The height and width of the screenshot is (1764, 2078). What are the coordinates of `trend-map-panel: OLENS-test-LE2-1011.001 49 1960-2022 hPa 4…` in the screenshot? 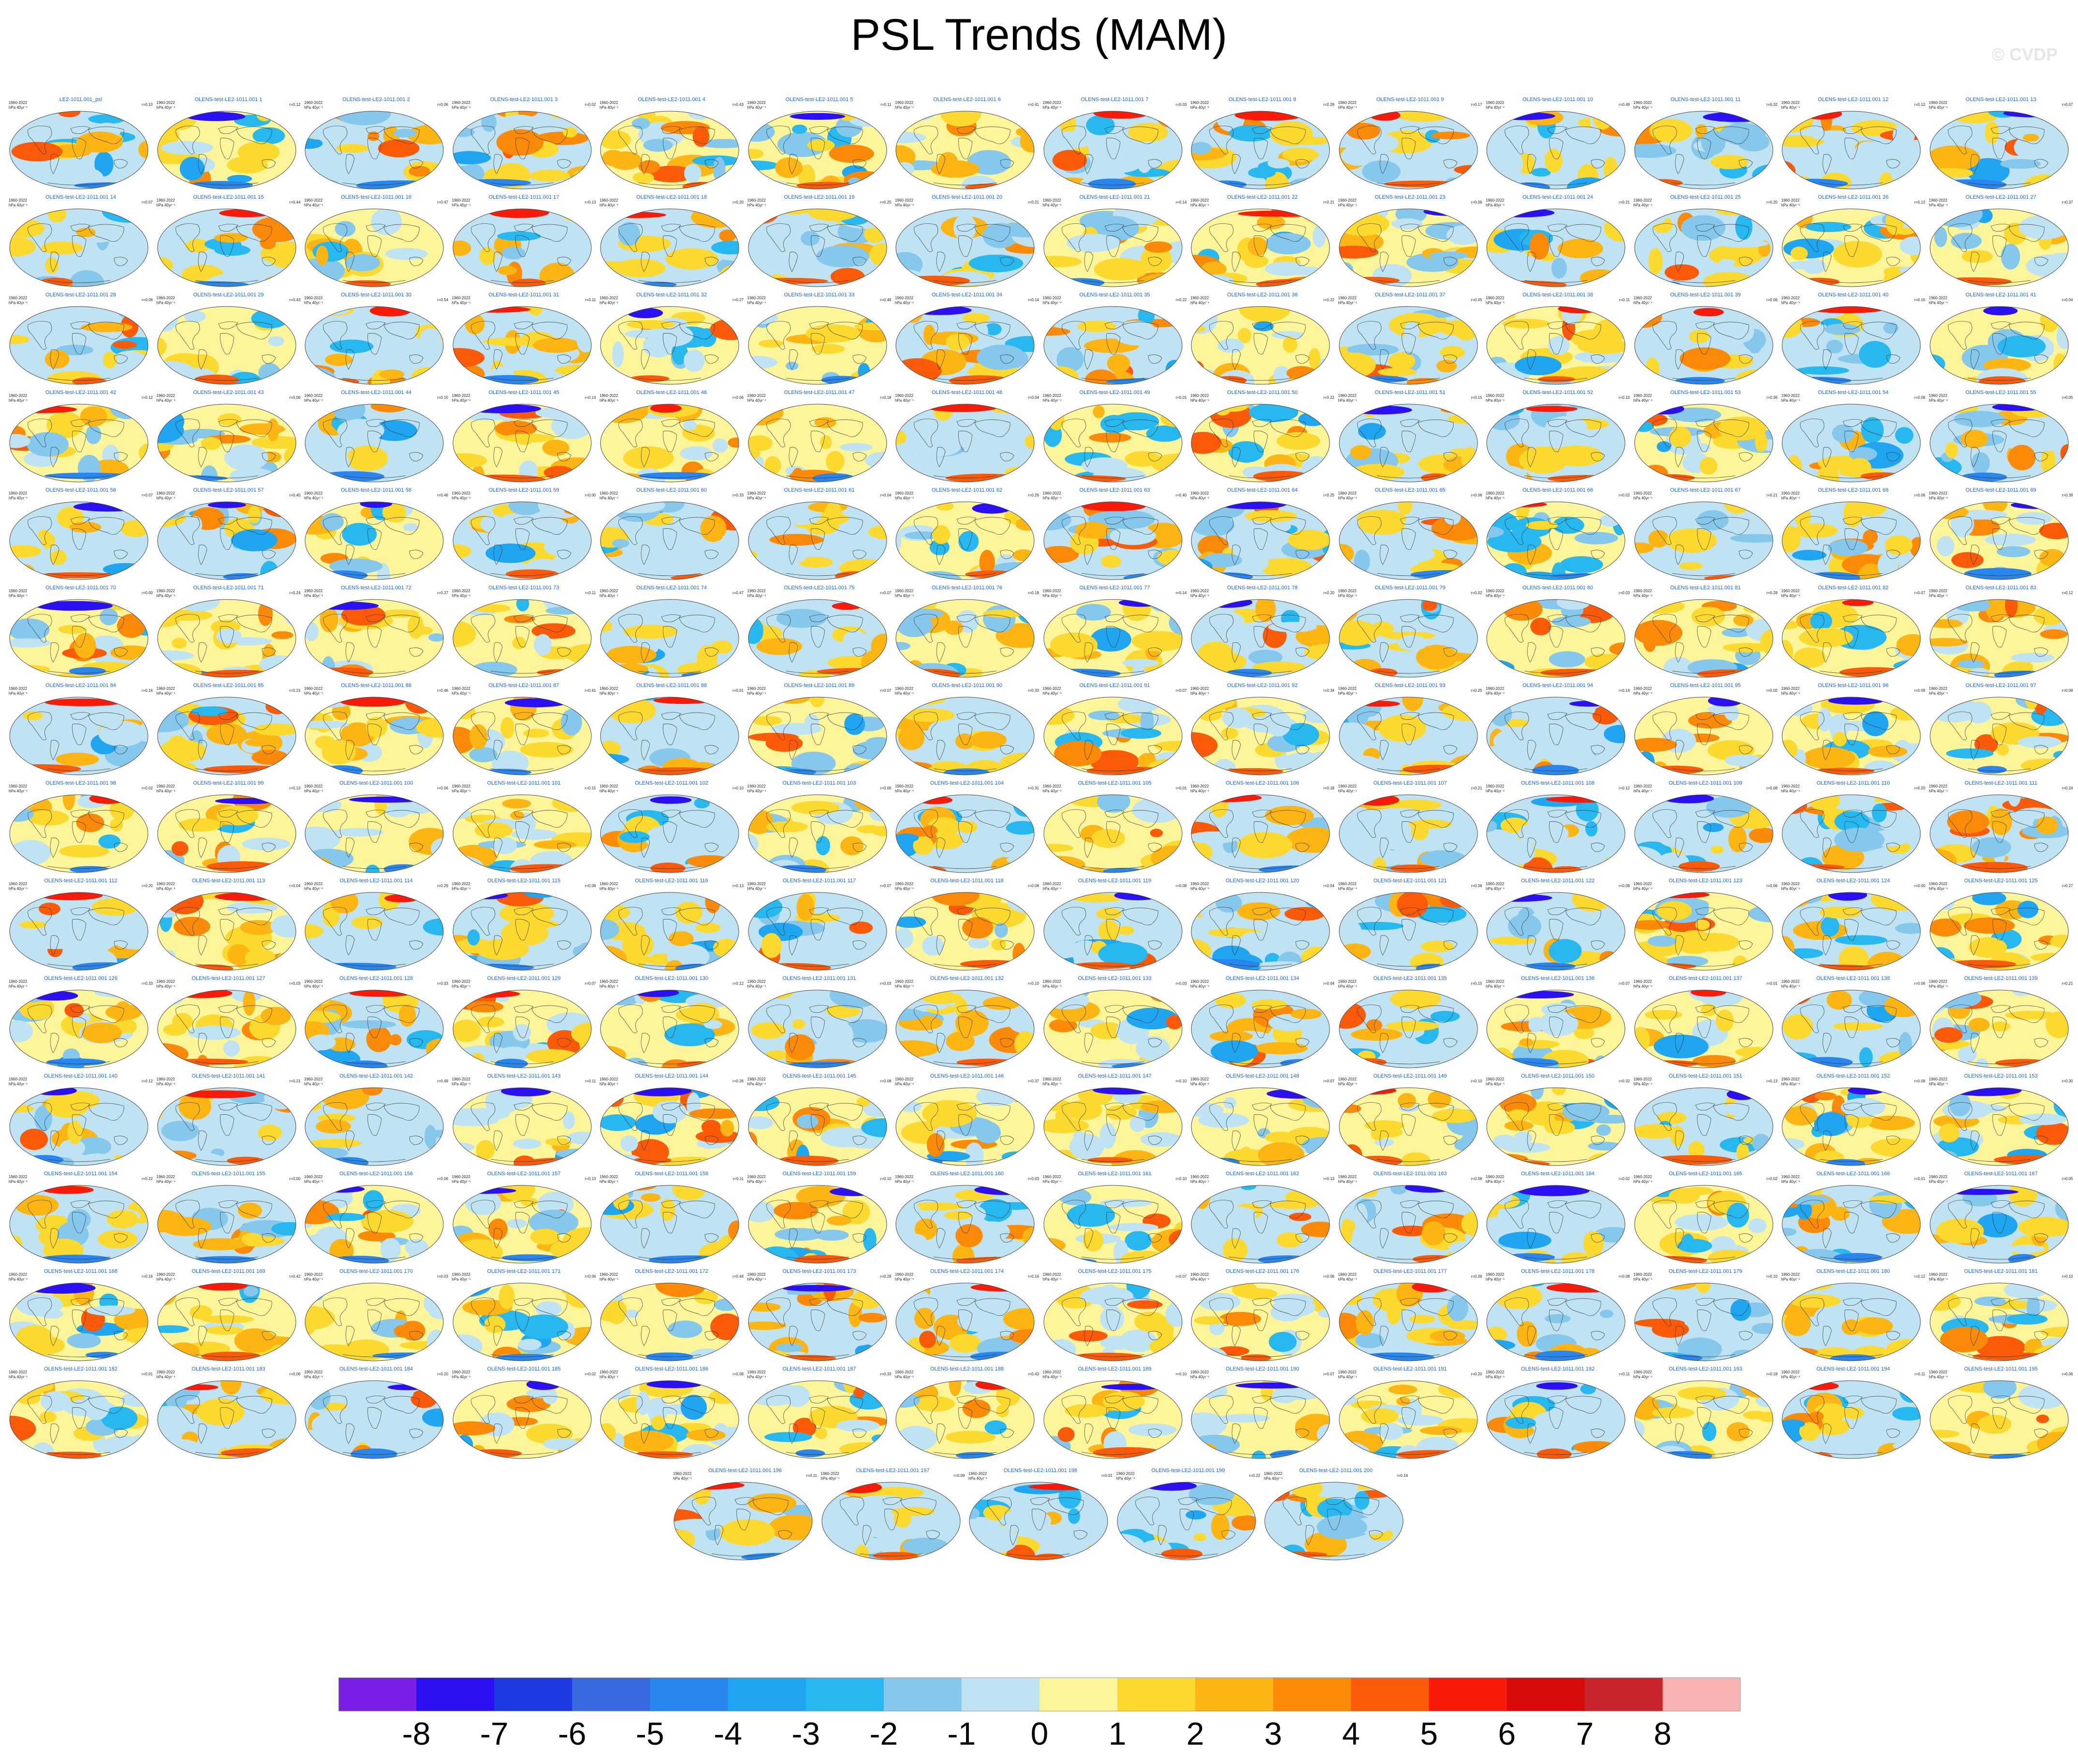 It's located at (1115, 436).